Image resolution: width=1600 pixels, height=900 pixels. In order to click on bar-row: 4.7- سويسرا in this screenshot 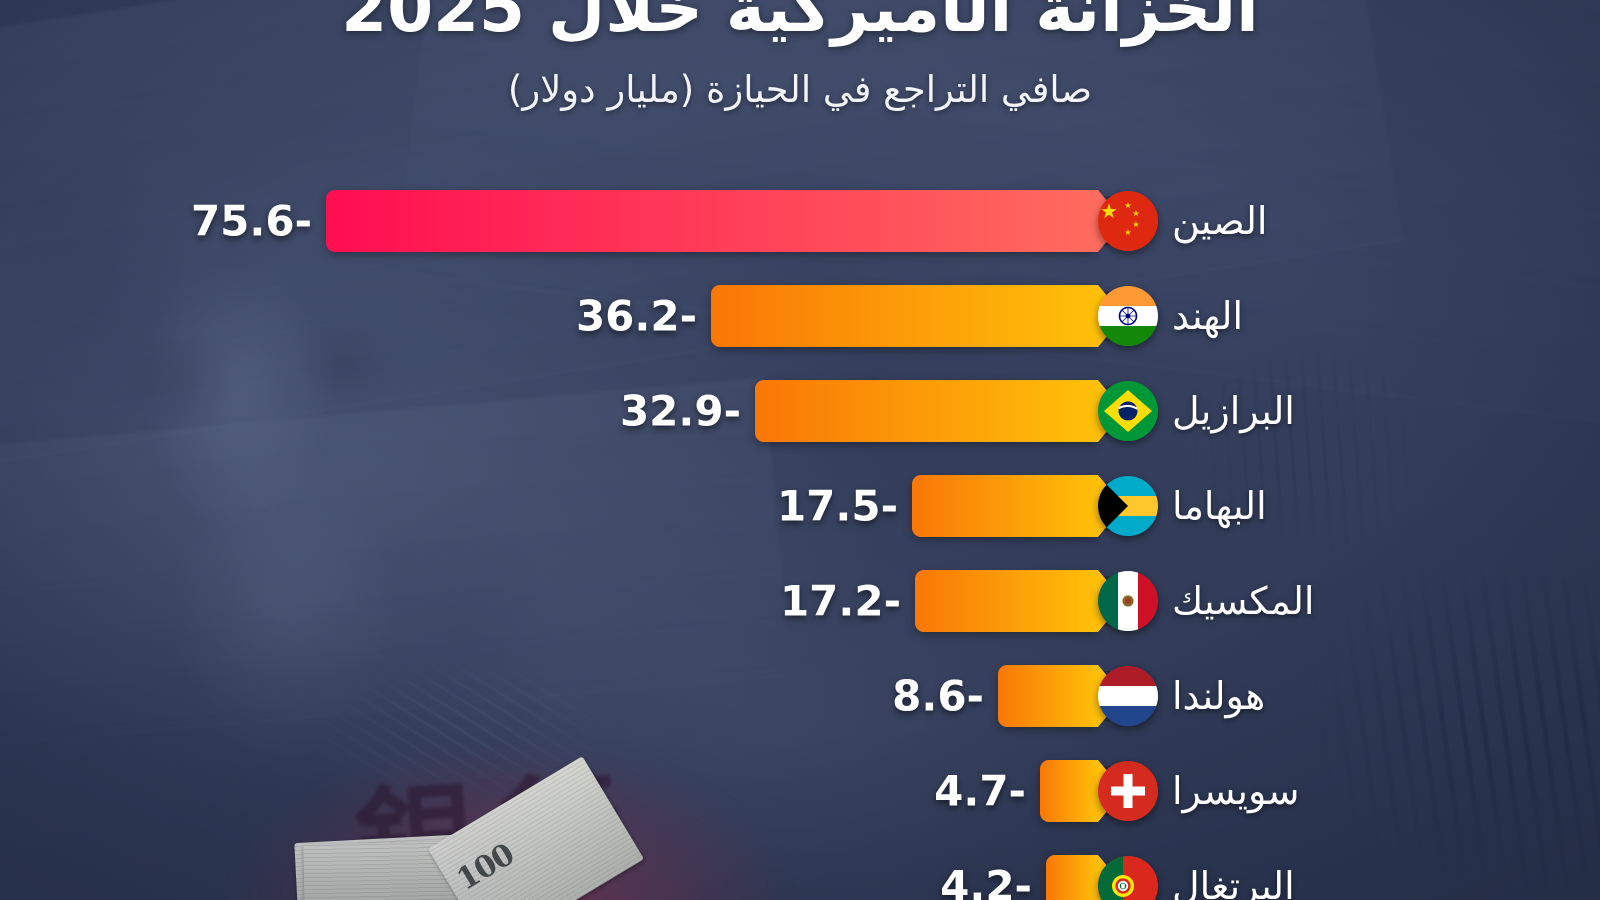, I will do `click(800, 791)`.